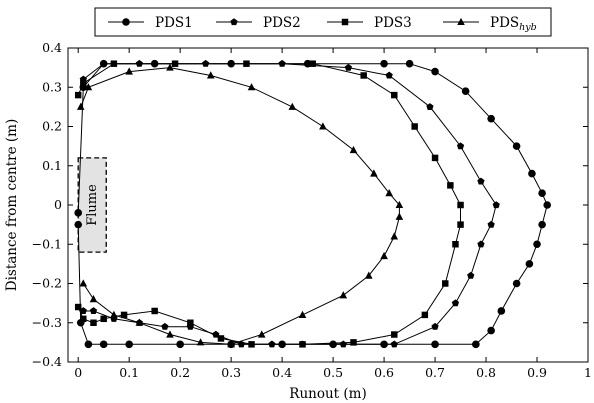  What do you see at coordinates (323, 22) in the screenshot?
I see `legend: PDS1 PDS2 PDS3 PDShyb` at bounding box center [323, 22].